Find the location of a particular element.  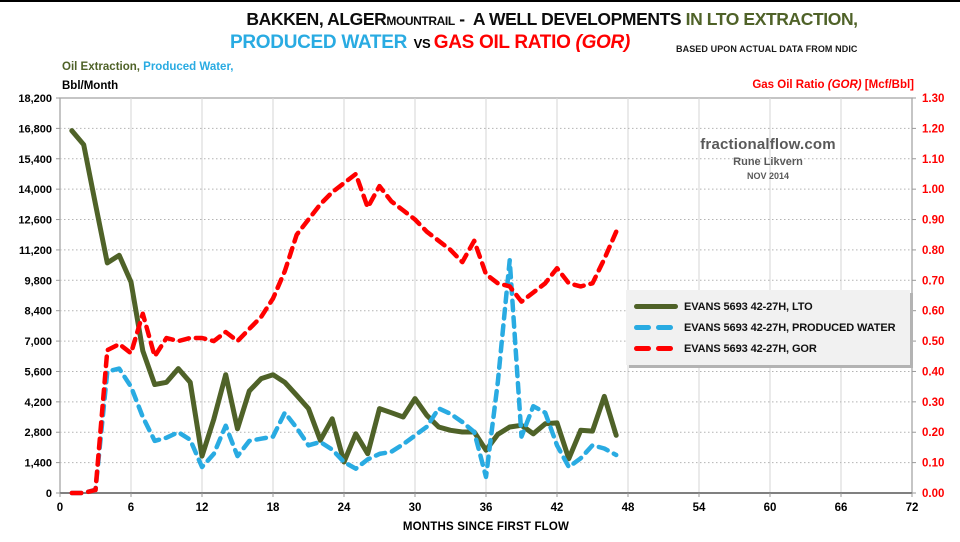

title-lto-extraction: IN LTO EXTRACTION, is located at coordinates (771, 19).